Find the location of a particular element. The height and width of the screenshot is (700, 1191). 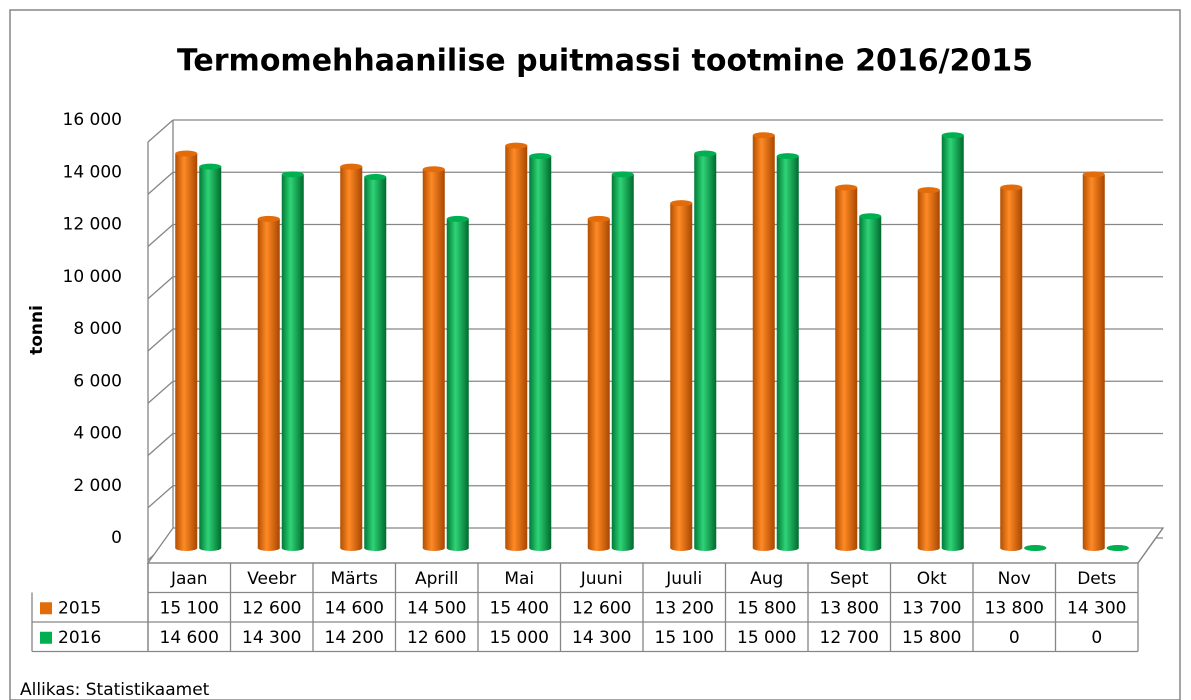

y-tick-label: 16 000 is located at coordinates (92, 120).